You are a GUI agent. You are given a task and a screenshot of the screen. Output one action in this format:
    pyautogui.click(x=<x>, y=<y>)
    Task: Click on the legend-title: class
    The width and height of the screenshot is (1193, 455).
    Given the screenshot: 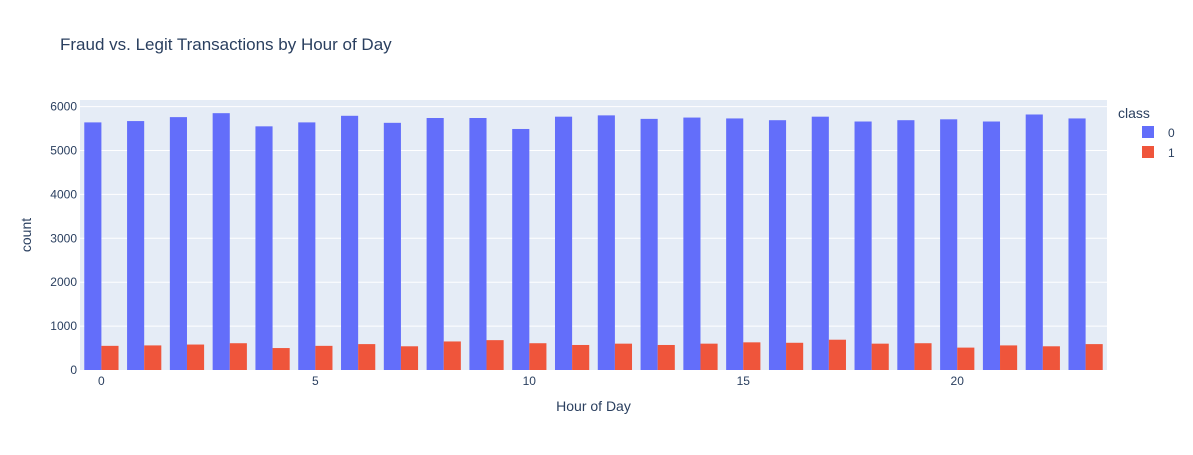 What is the action you would take?
    pyautogui.click(x=1134, y=113)
    